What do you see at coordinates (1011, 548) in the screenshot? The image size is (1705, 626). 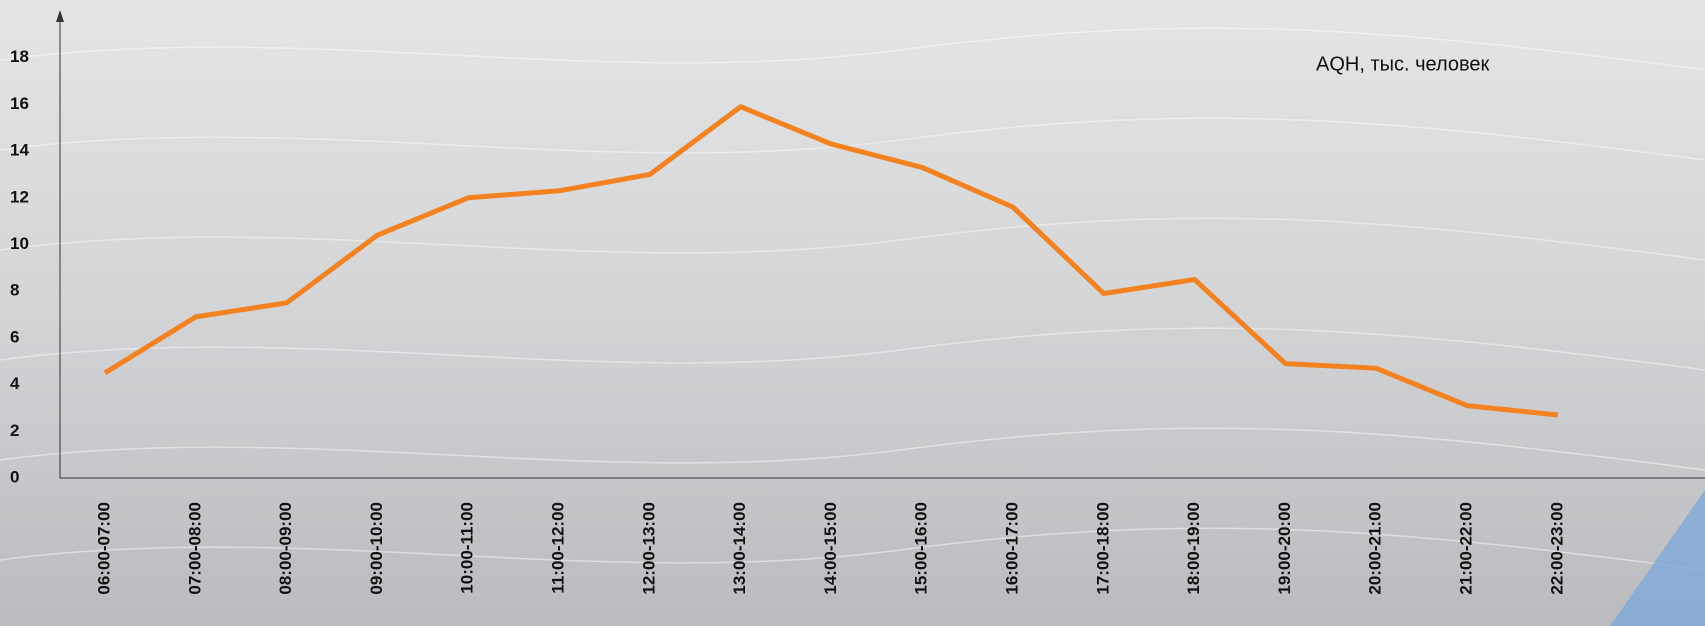 I see `x-tick-label: 16:00-17:00` at bounding box center [1011, 548].